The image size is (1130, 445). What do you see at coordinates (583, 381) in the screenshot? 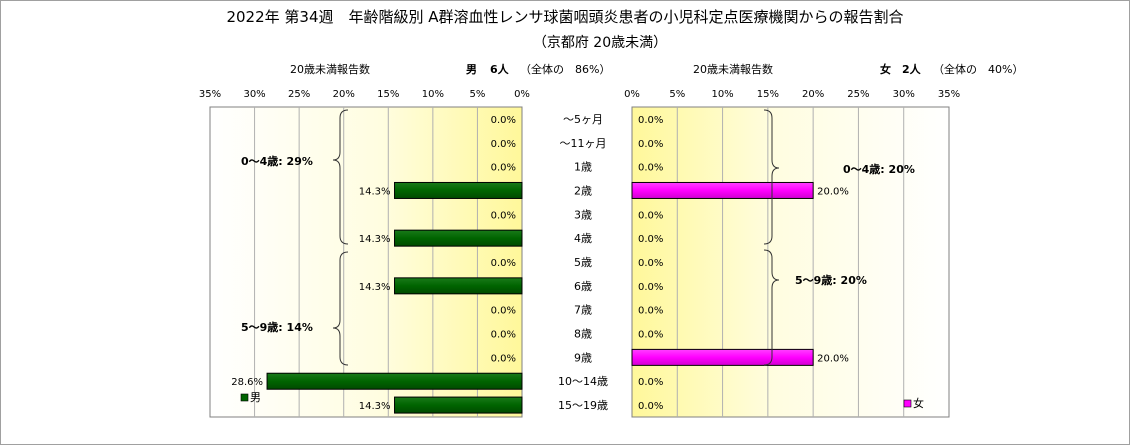
I see `category-label: 10～14歳` at bounding box center [583, 381].